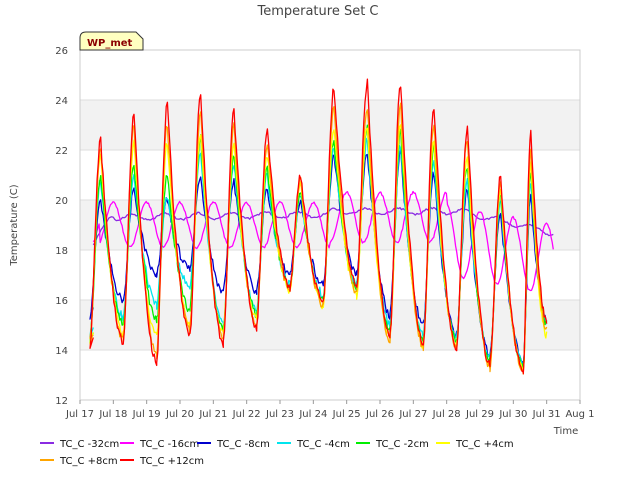  Describe the element at coordinates (171, 461) in the screenshot. I see `legend-label: TC_C +12cm` at that location.